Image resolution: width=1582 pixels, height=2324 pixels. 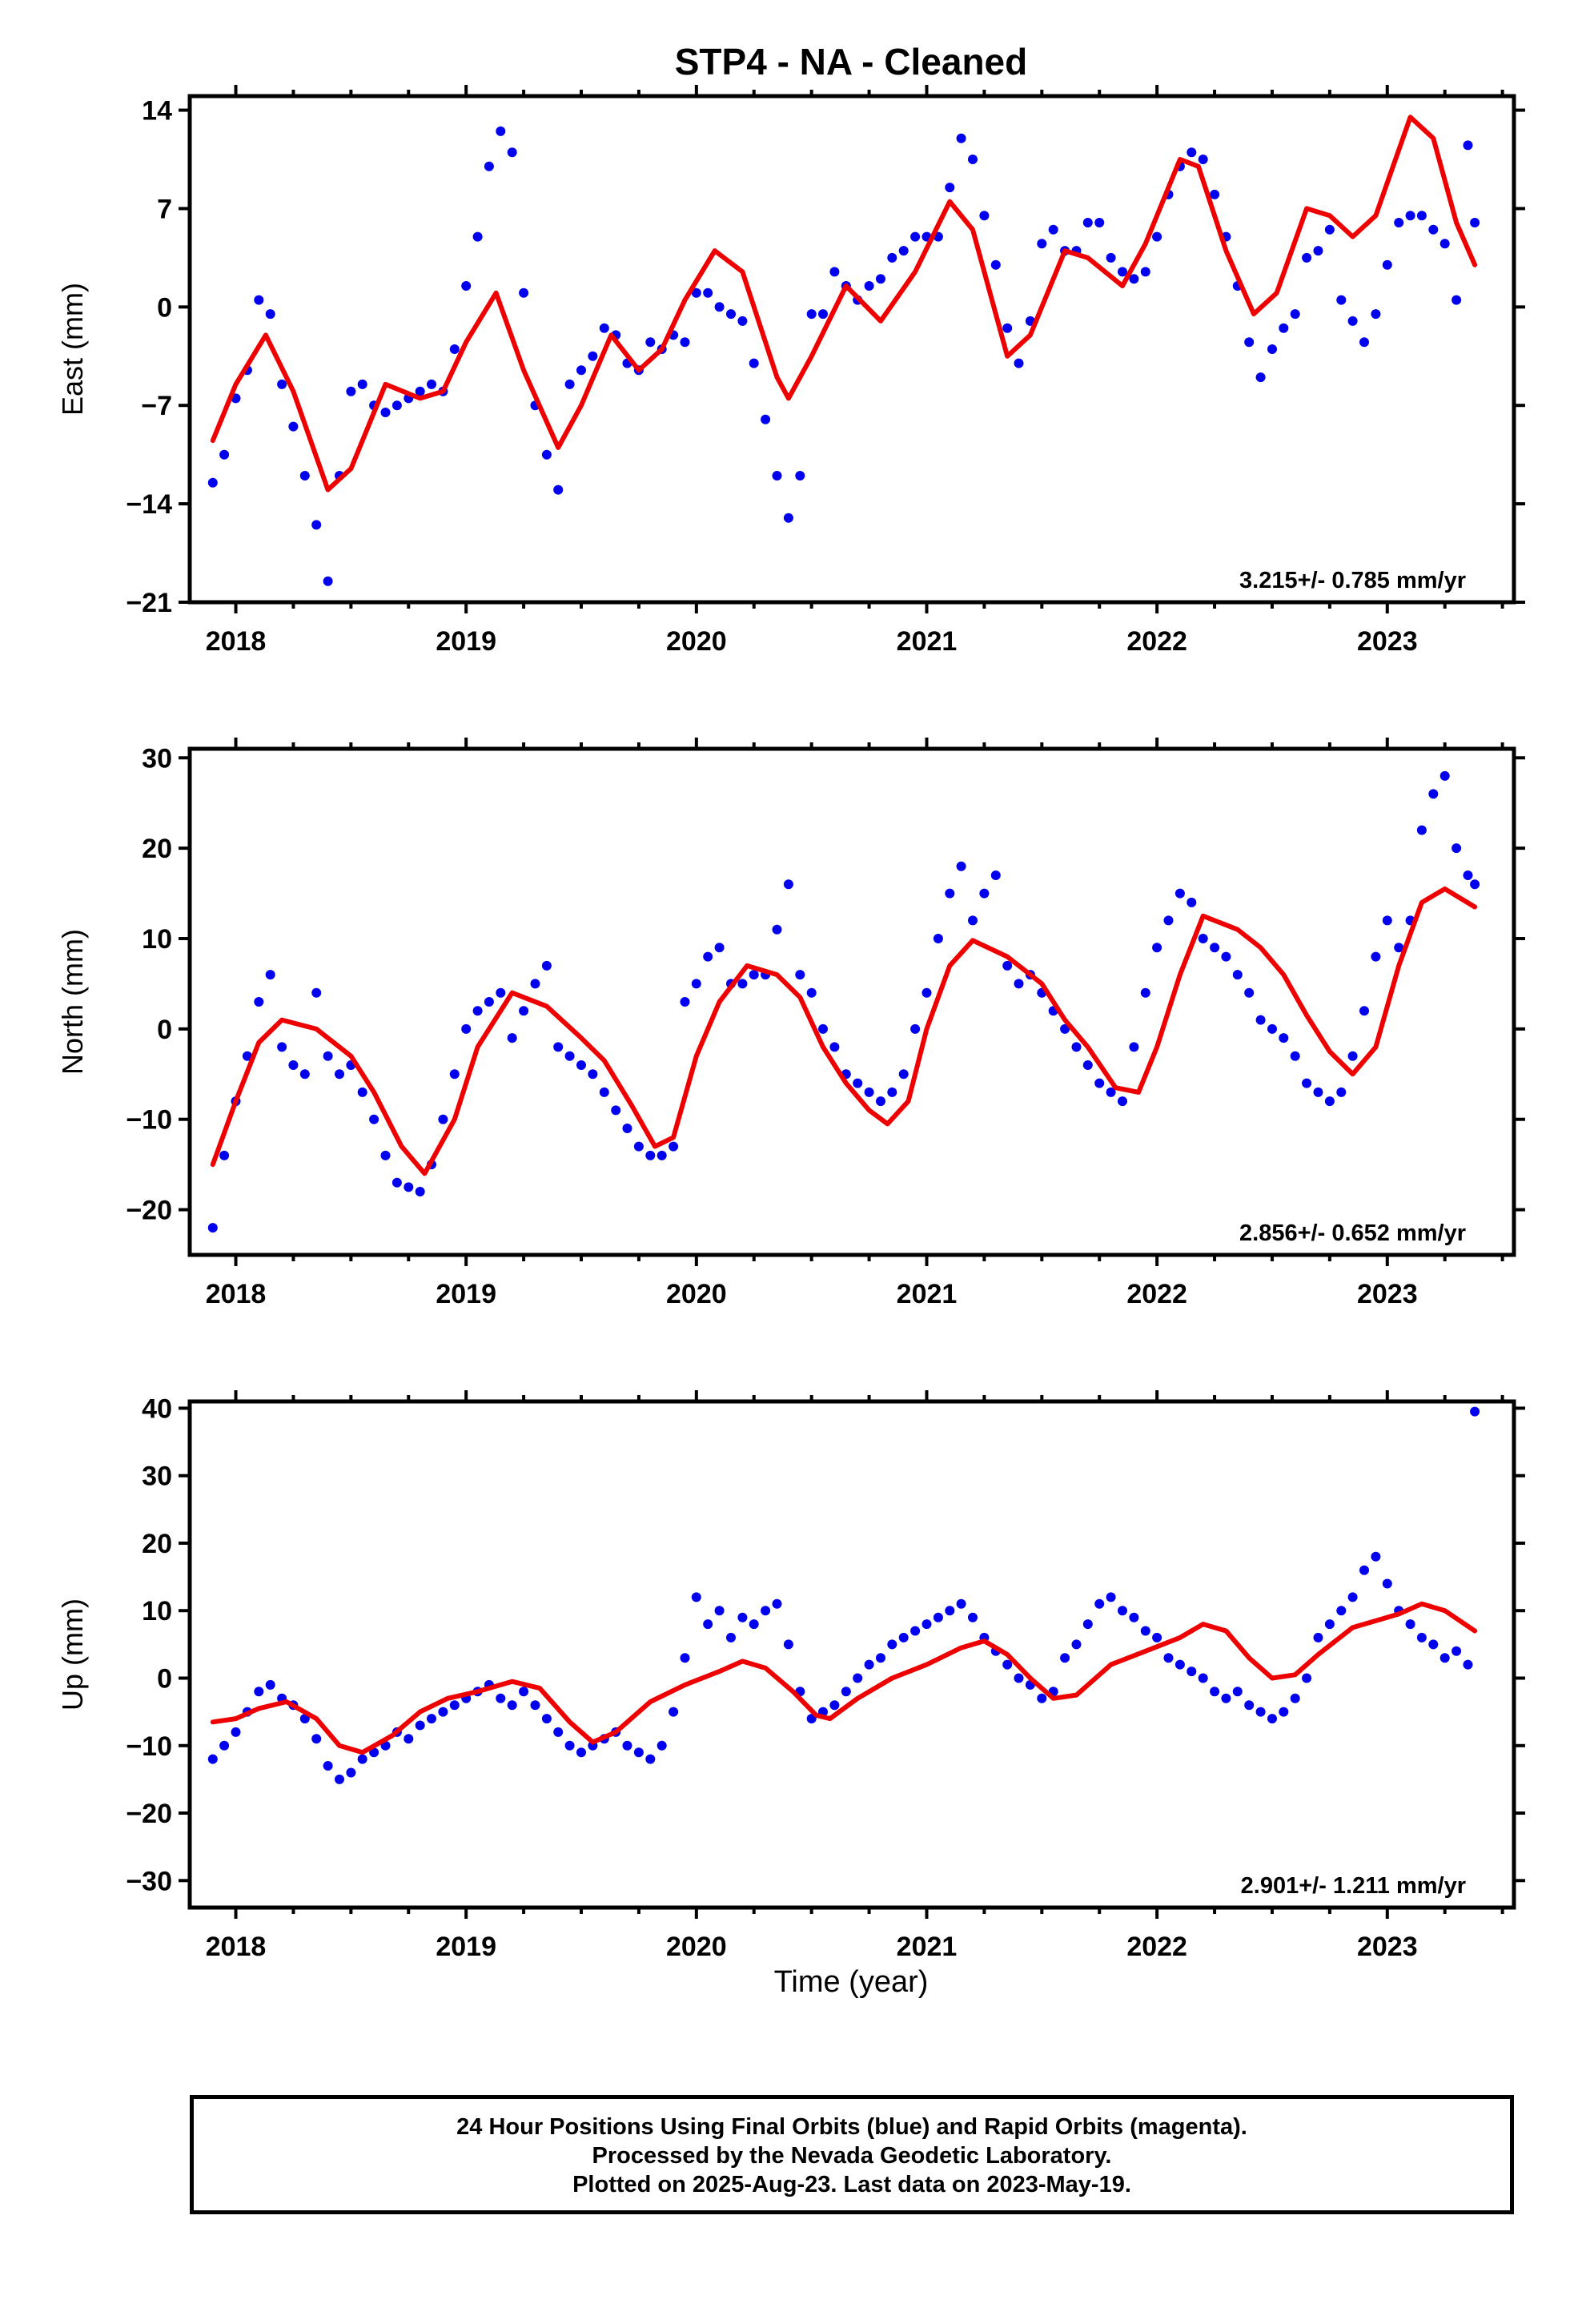 I want to click on rate-annotation-up: 2.901+/- 1.211 mm/yr, so click(x=1354, y=1886).